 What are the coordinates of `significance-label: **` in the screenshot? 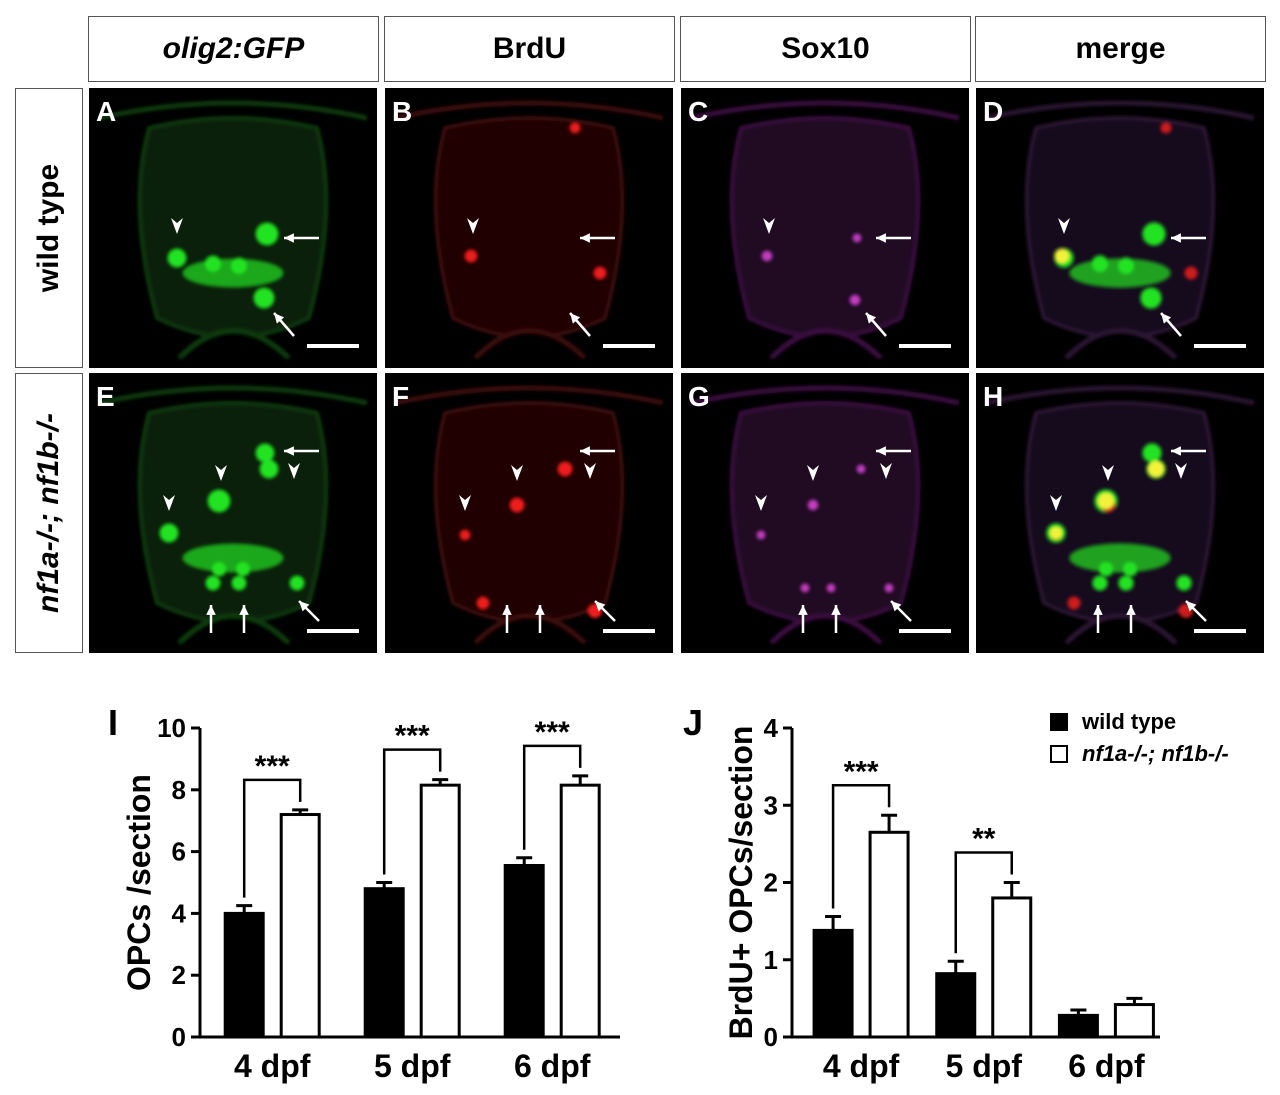 It's located at (984, 839).